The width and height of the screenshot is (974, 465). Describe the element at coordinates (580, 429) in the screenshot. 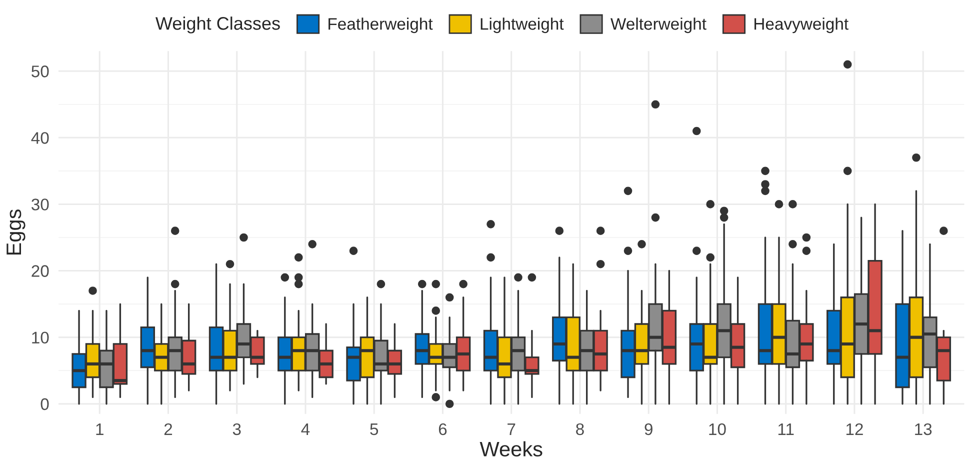

I see `x-tick-label: 8` at that location.